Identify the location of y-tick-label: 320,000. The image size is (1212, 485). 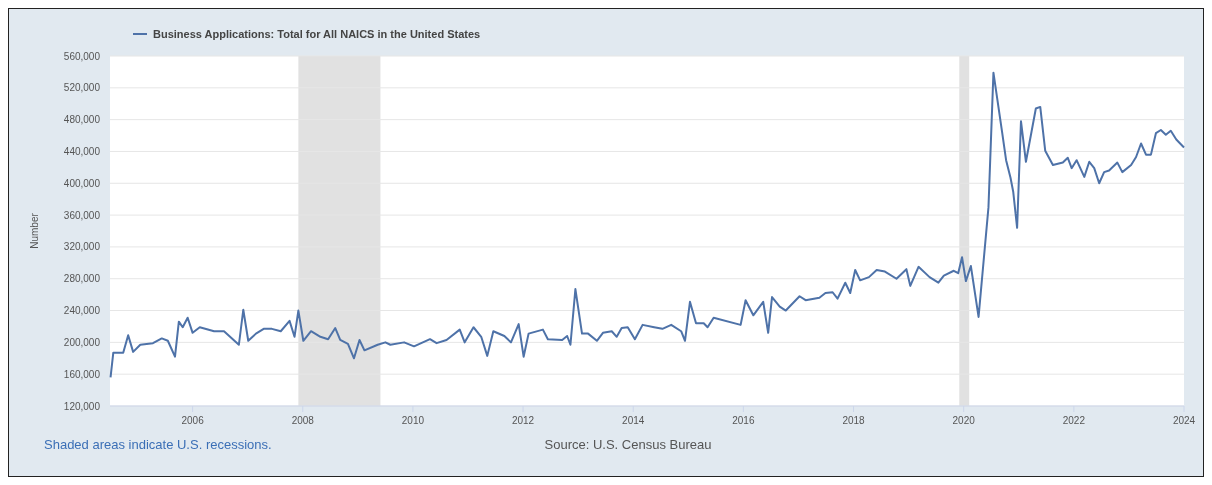
(82, 247).